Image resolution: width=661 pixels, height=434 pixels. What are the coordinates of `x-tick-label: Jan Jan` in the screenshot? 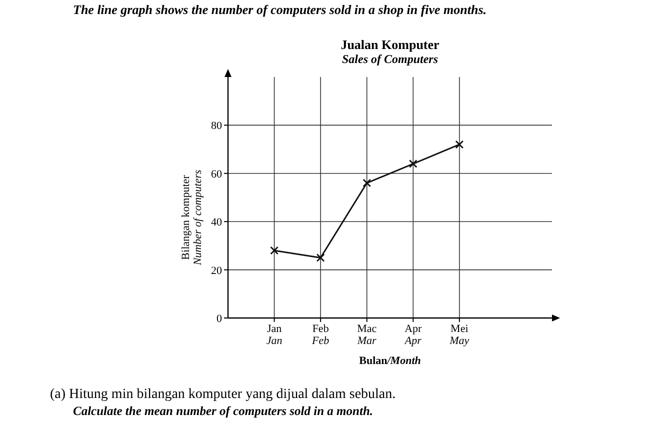 It's located at (274, 335).